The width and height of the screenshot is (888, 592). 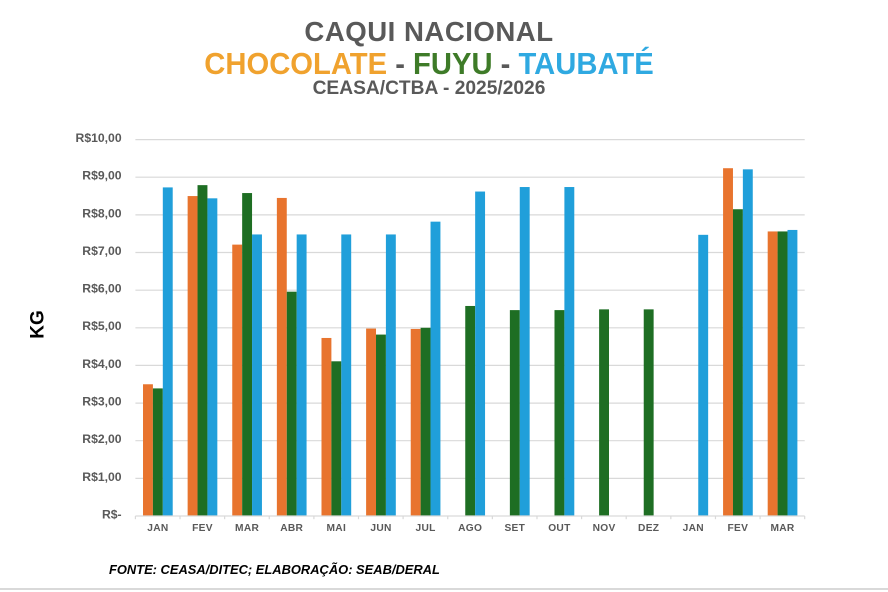 What do you see at coordinates (38, 324) in the screenshot?
I see `svg-text: KG` at bounding box center [38, 324].